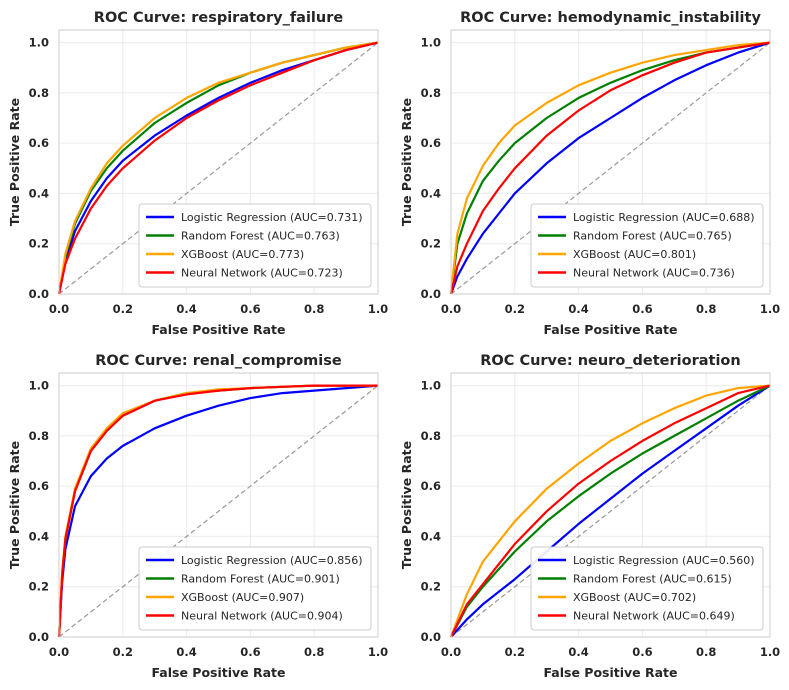 The image size is (789, 690). What do you see at coordinates (654, 616) in the screenshot?
I see `legend-entry-4: Neural Network (AUC=0.649)` at bounding box center [654, 616].